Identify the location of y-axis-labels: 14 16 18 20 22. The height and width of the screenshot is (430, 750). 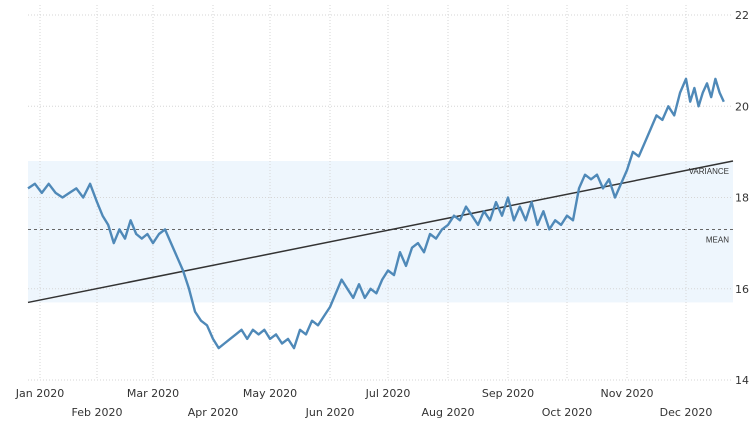
(742, 198).